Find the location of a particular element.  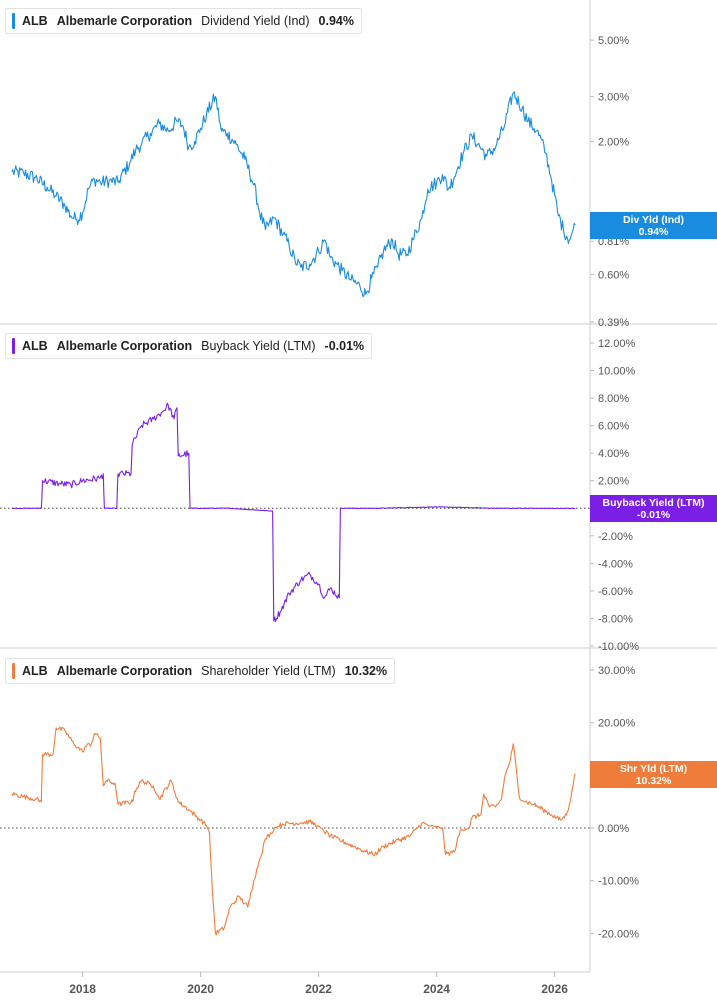

y-tick-label: 10.00% is located at coordinates (617, 372).